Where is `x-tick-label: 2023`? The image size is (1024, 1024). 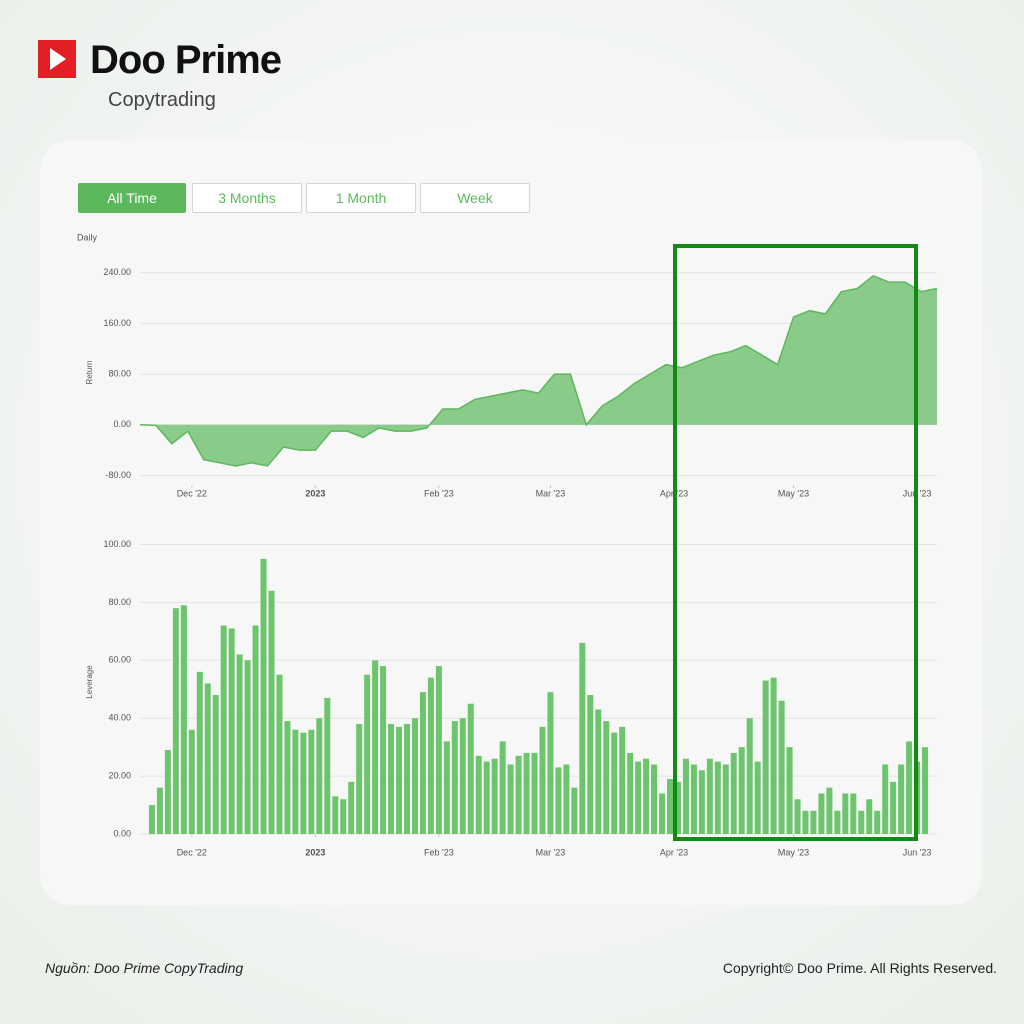
x-tick-label: 2023 is located at coordinates (315, 852).